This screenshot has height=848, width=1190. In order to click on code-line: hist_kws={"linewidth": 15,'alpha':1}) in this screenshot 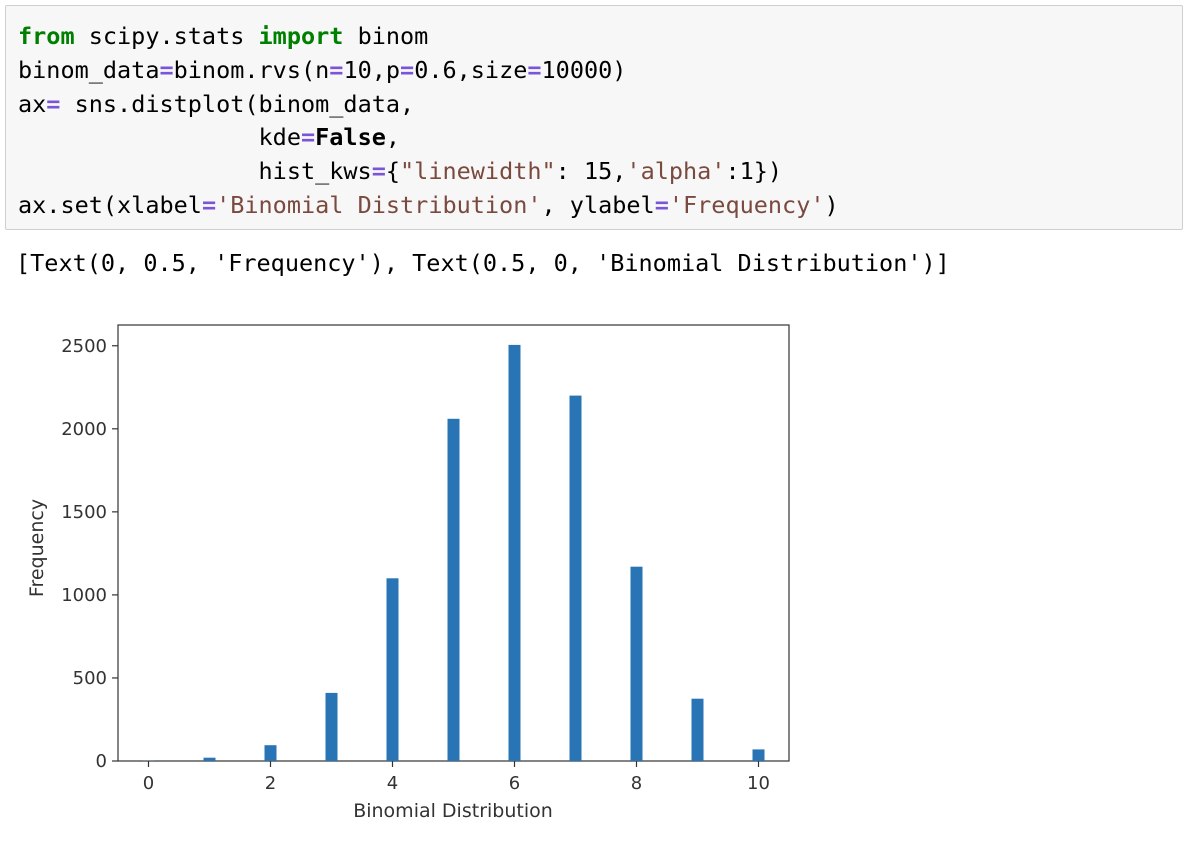, I will do `click(428, 172)`.